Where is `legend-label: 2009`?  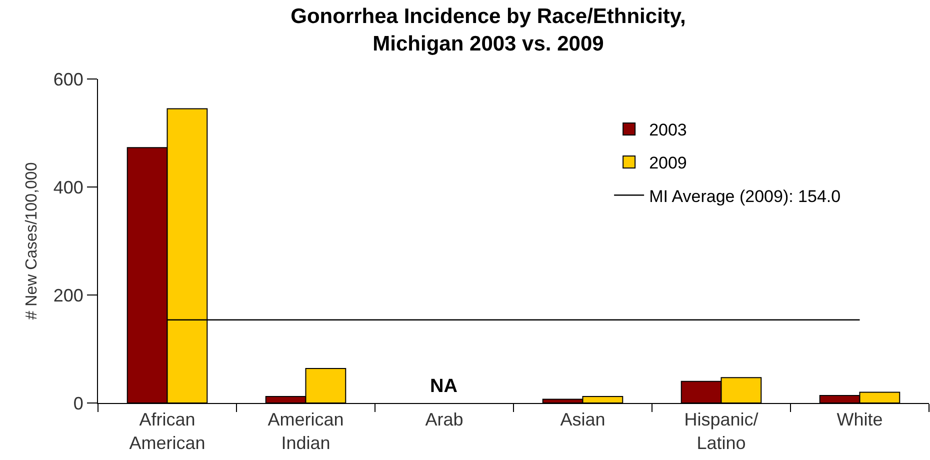
legend-label: 2009 is located at coordinates (668, 163).